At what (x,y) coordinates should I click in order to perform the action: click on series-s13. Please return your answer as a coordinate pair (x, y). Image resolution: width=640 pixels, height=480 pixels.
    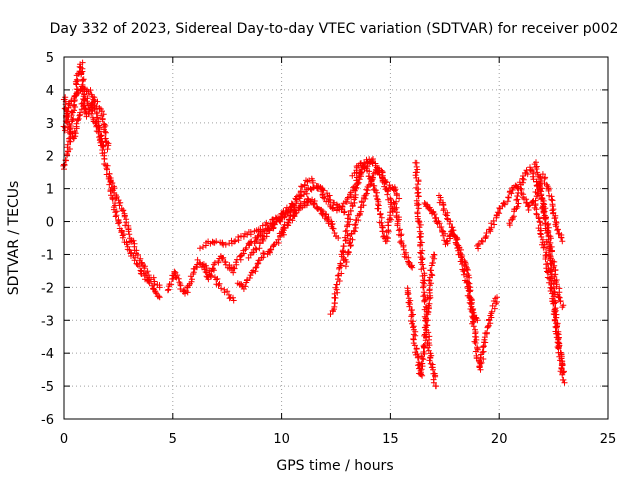
    Looking at the image, I should click on (368, 217).